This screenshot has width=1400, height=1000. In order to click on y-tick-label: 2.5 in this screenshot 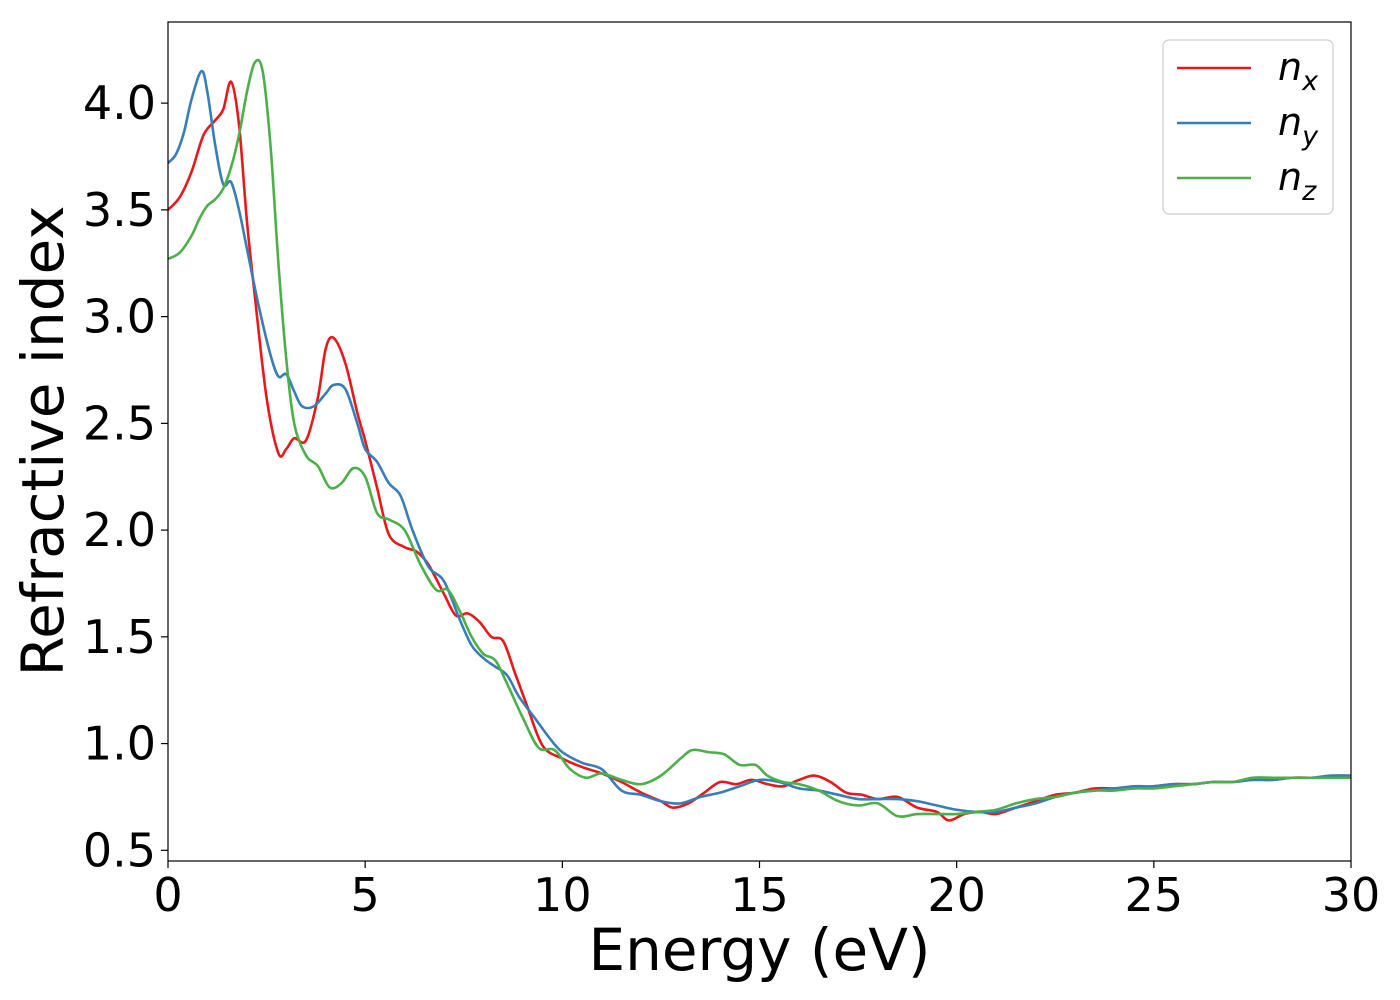, I will do `click(119, 423)`.